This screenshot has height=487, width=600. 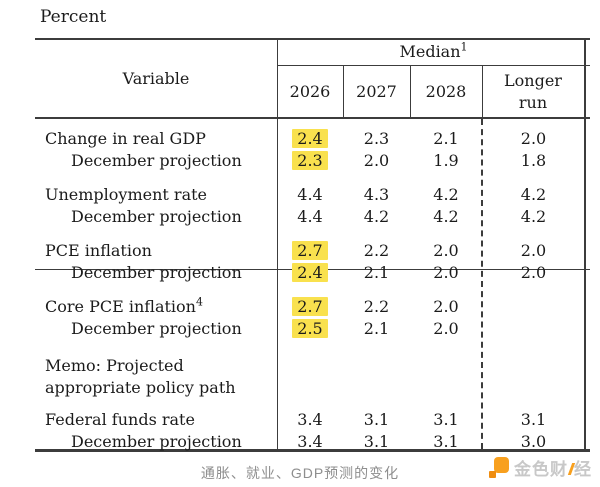 I want to click on row-label: Federal funds rate, so click(x=120, y=419).